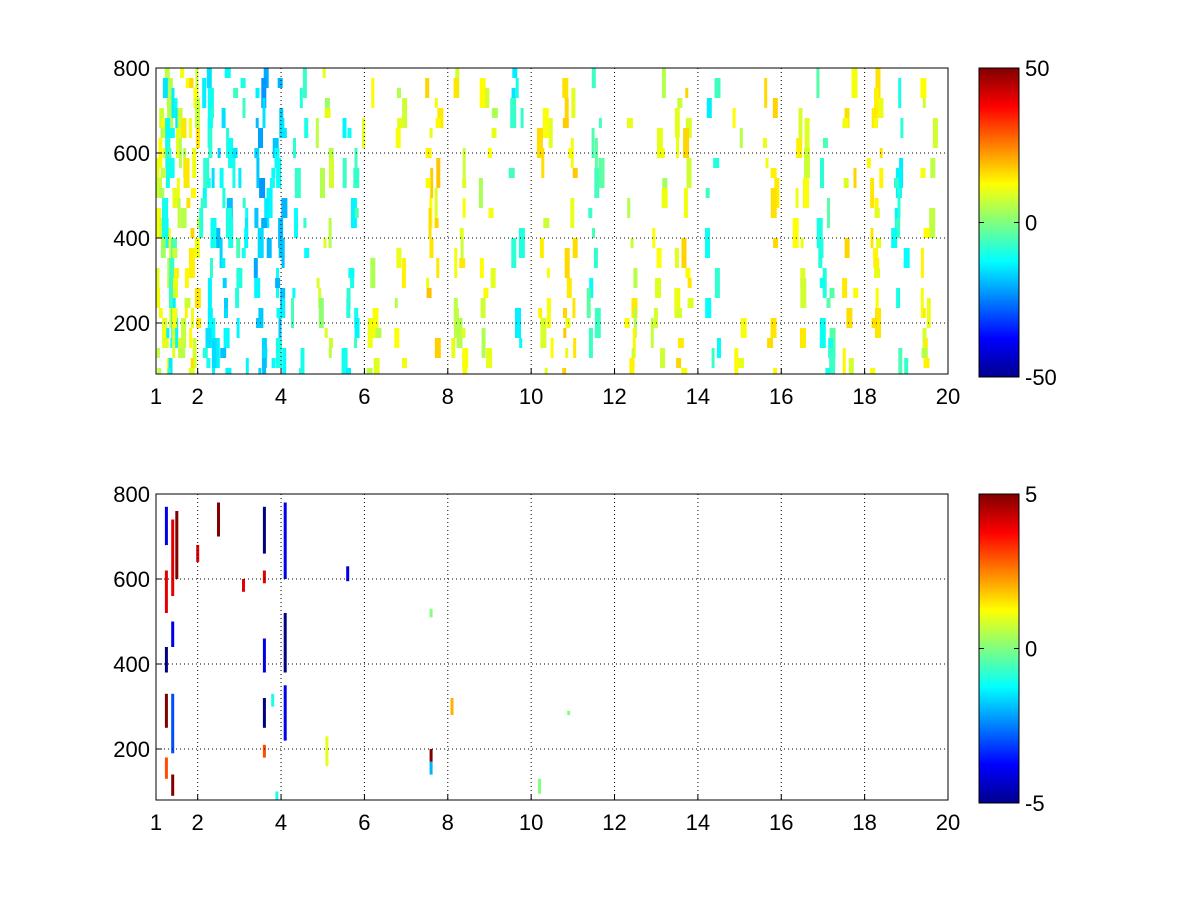 The image size is (1200, 900). I want to click on x-tick-label: 2, so click(198, 396).